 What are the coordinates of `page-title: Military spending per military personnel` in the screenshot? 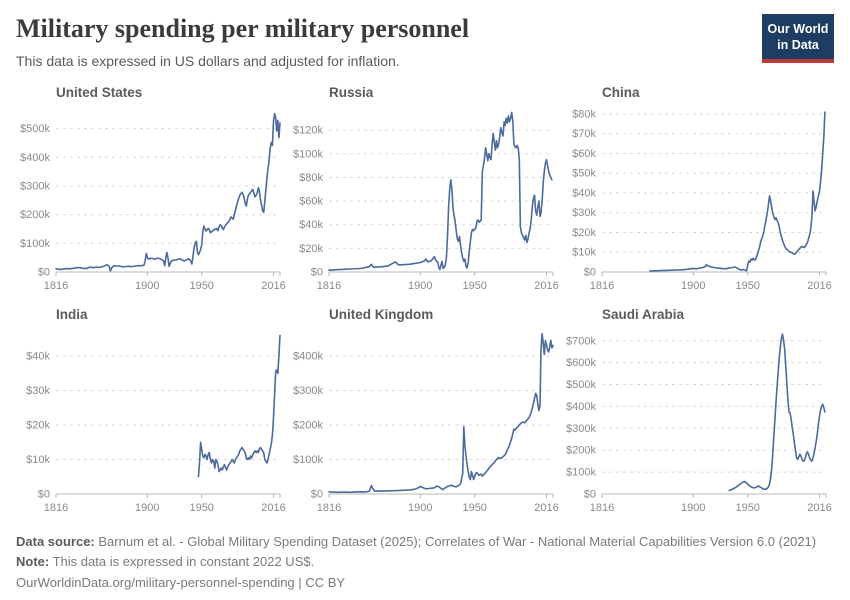 It's located at (243, 28).